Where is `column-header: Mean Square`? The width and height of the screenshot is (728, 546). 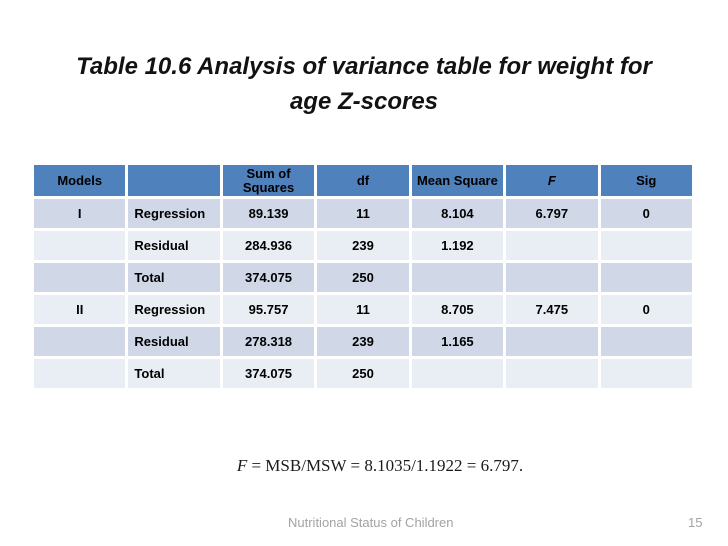 column-header: Mean Square is located at coordinates (457, 180).